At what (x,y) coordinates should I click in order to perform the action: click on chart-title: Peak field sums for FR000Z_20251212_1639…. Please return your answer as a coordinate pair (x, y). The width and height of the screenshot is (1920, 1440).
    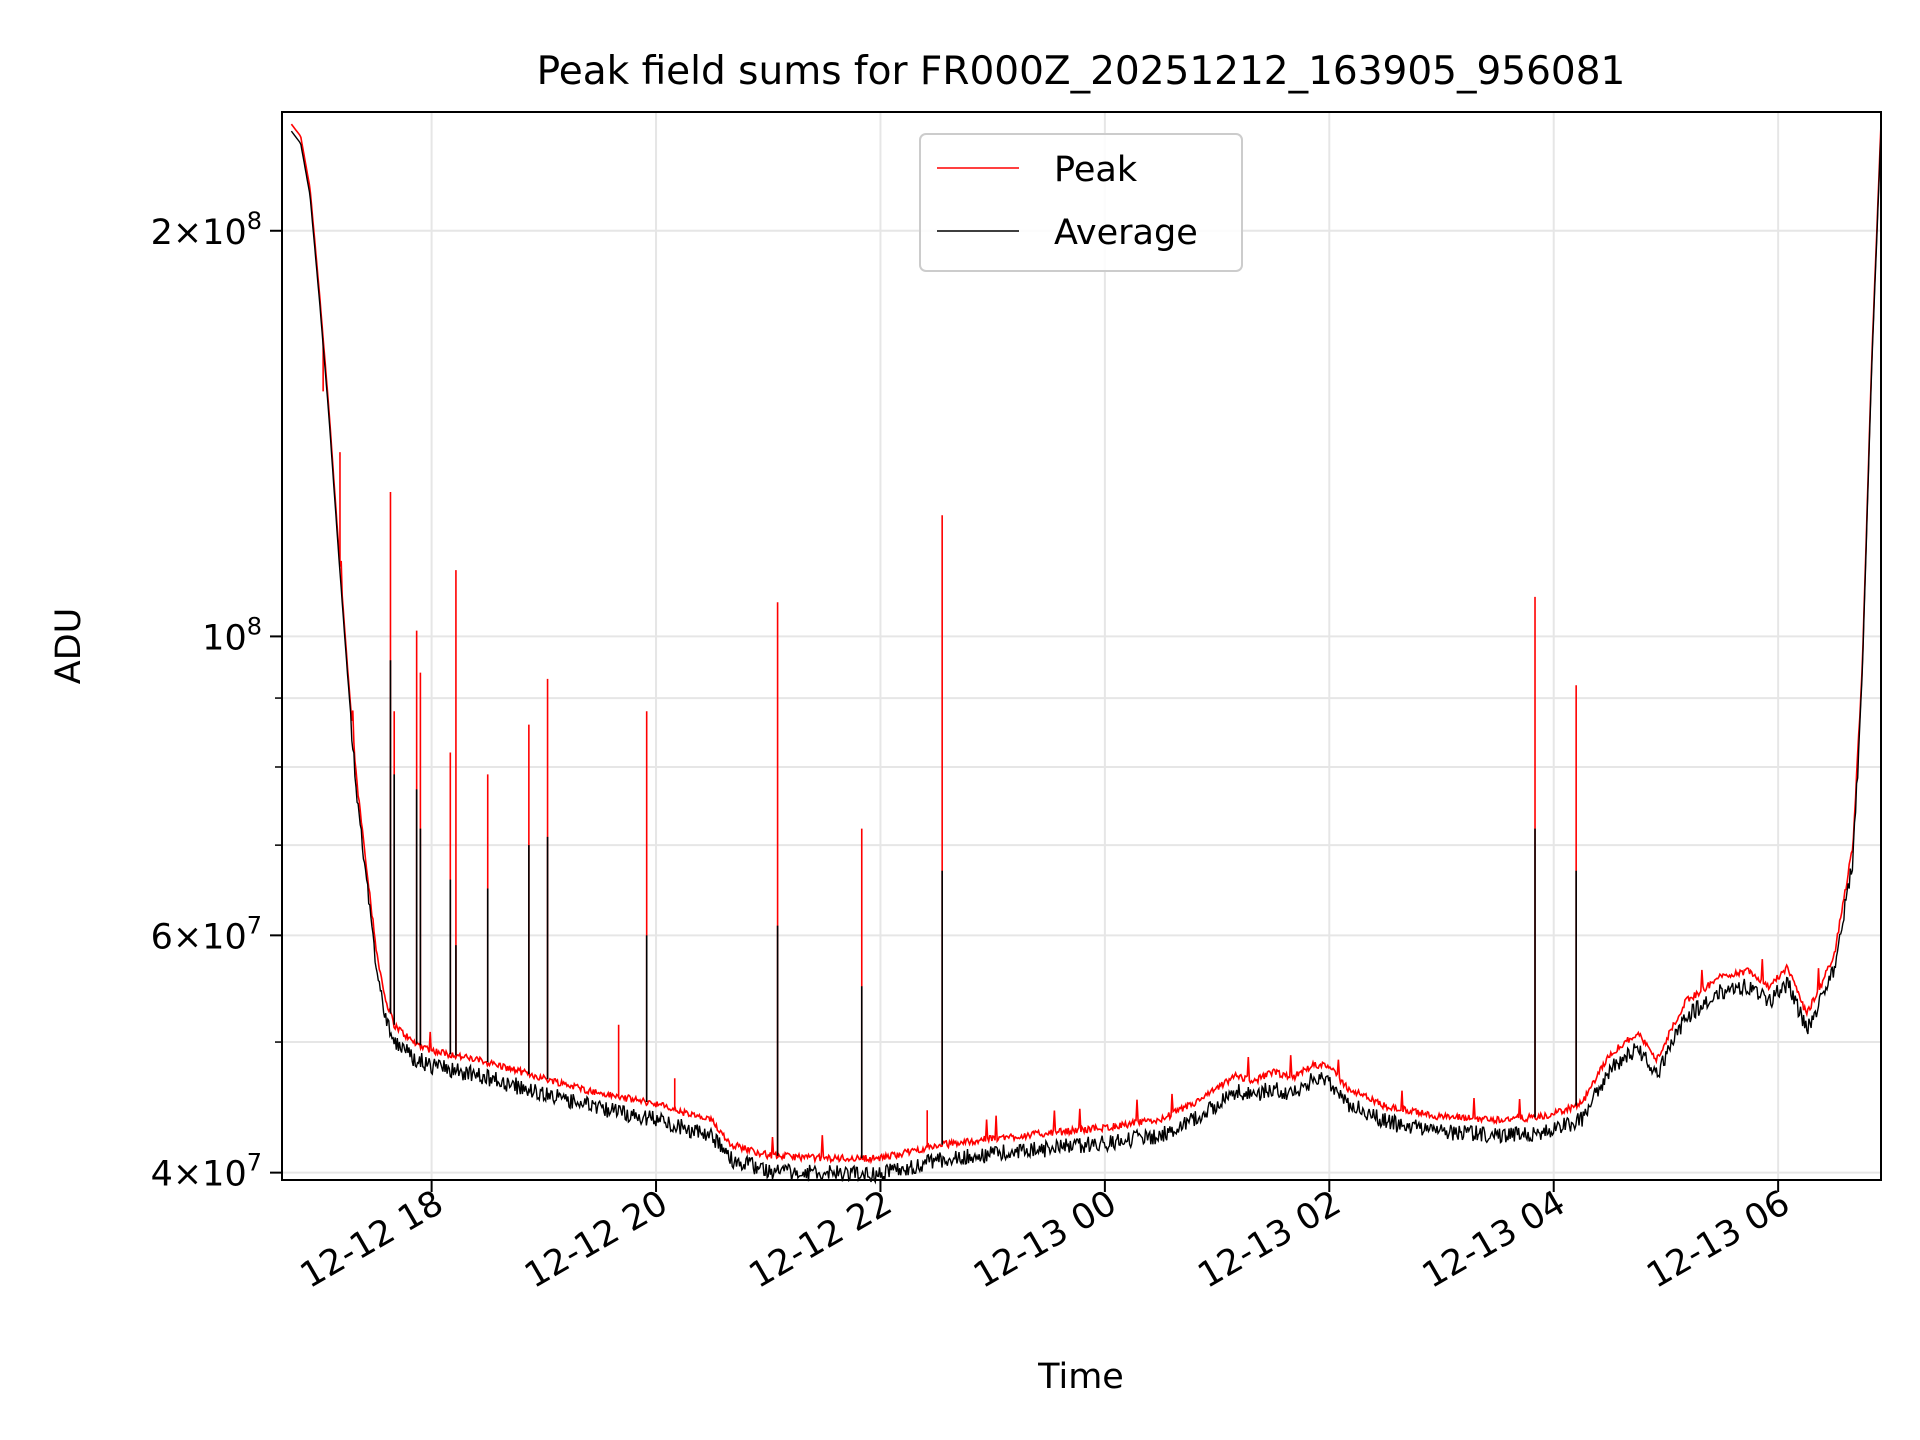
    Looking at the image, I should click on (1081, 71).